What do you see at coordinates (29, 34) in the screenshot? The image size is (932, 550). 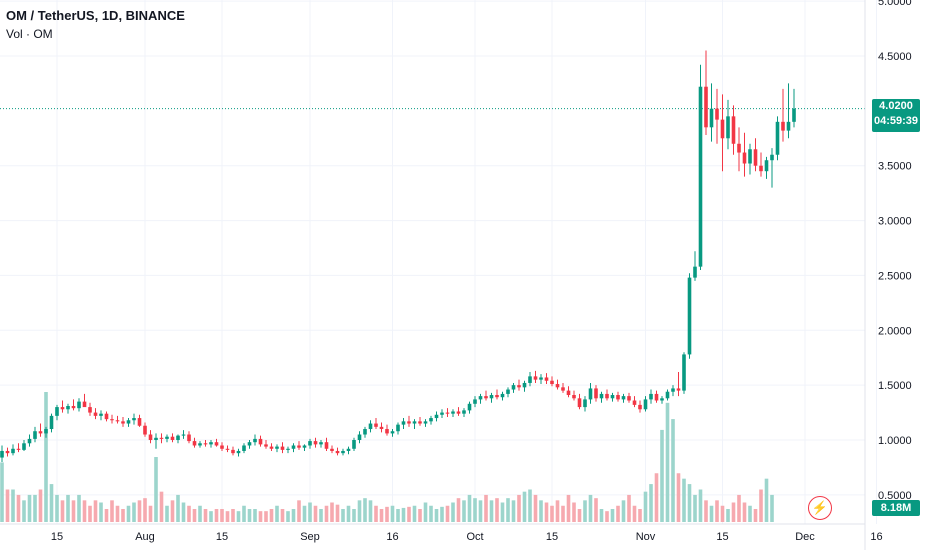 I see `volume-legend: Vol · OM` at bounding box center [29, 34].